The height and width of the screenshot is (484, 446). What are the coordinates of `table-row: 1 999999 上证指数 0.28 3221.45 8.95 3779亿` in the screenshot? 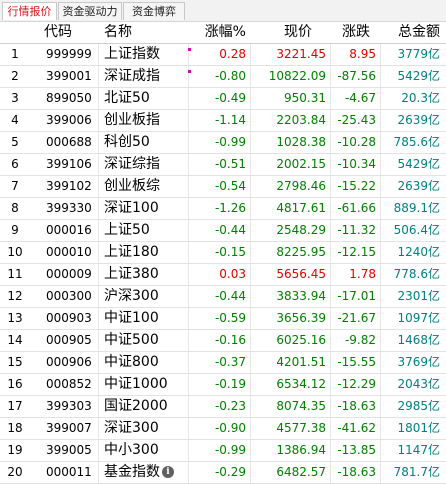 It's located at (223, 55).